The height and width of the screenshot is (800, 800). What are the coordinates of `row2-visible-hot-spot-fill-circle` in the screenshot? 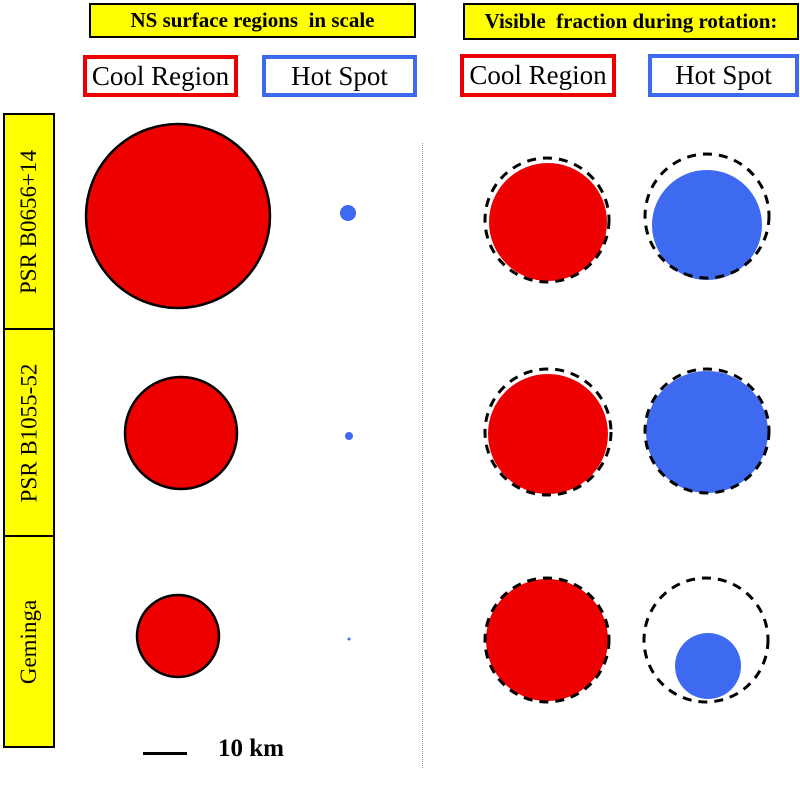 It's located at (707, 432).